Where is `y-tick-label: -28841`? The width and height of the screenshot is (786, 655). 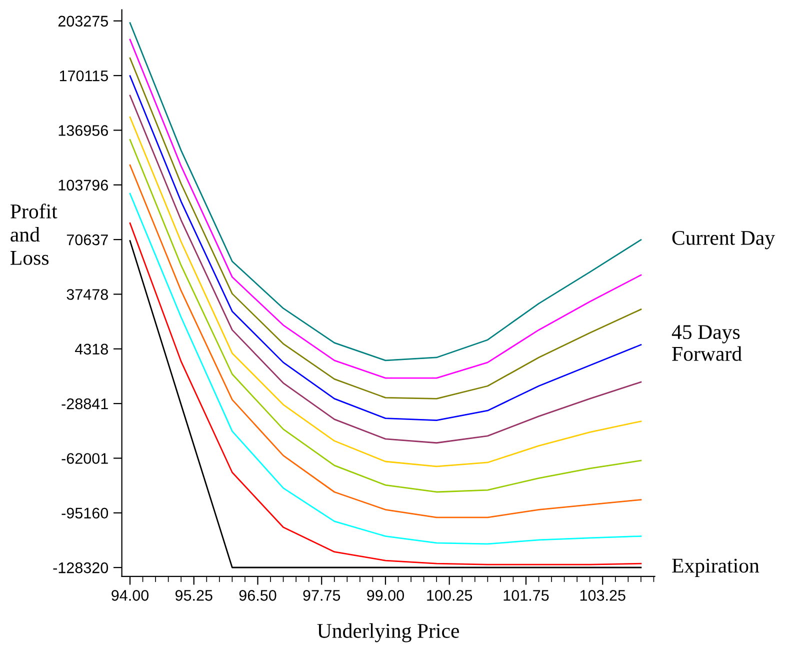 y-tick-label: -28841 is located at coordinates (85, 404).